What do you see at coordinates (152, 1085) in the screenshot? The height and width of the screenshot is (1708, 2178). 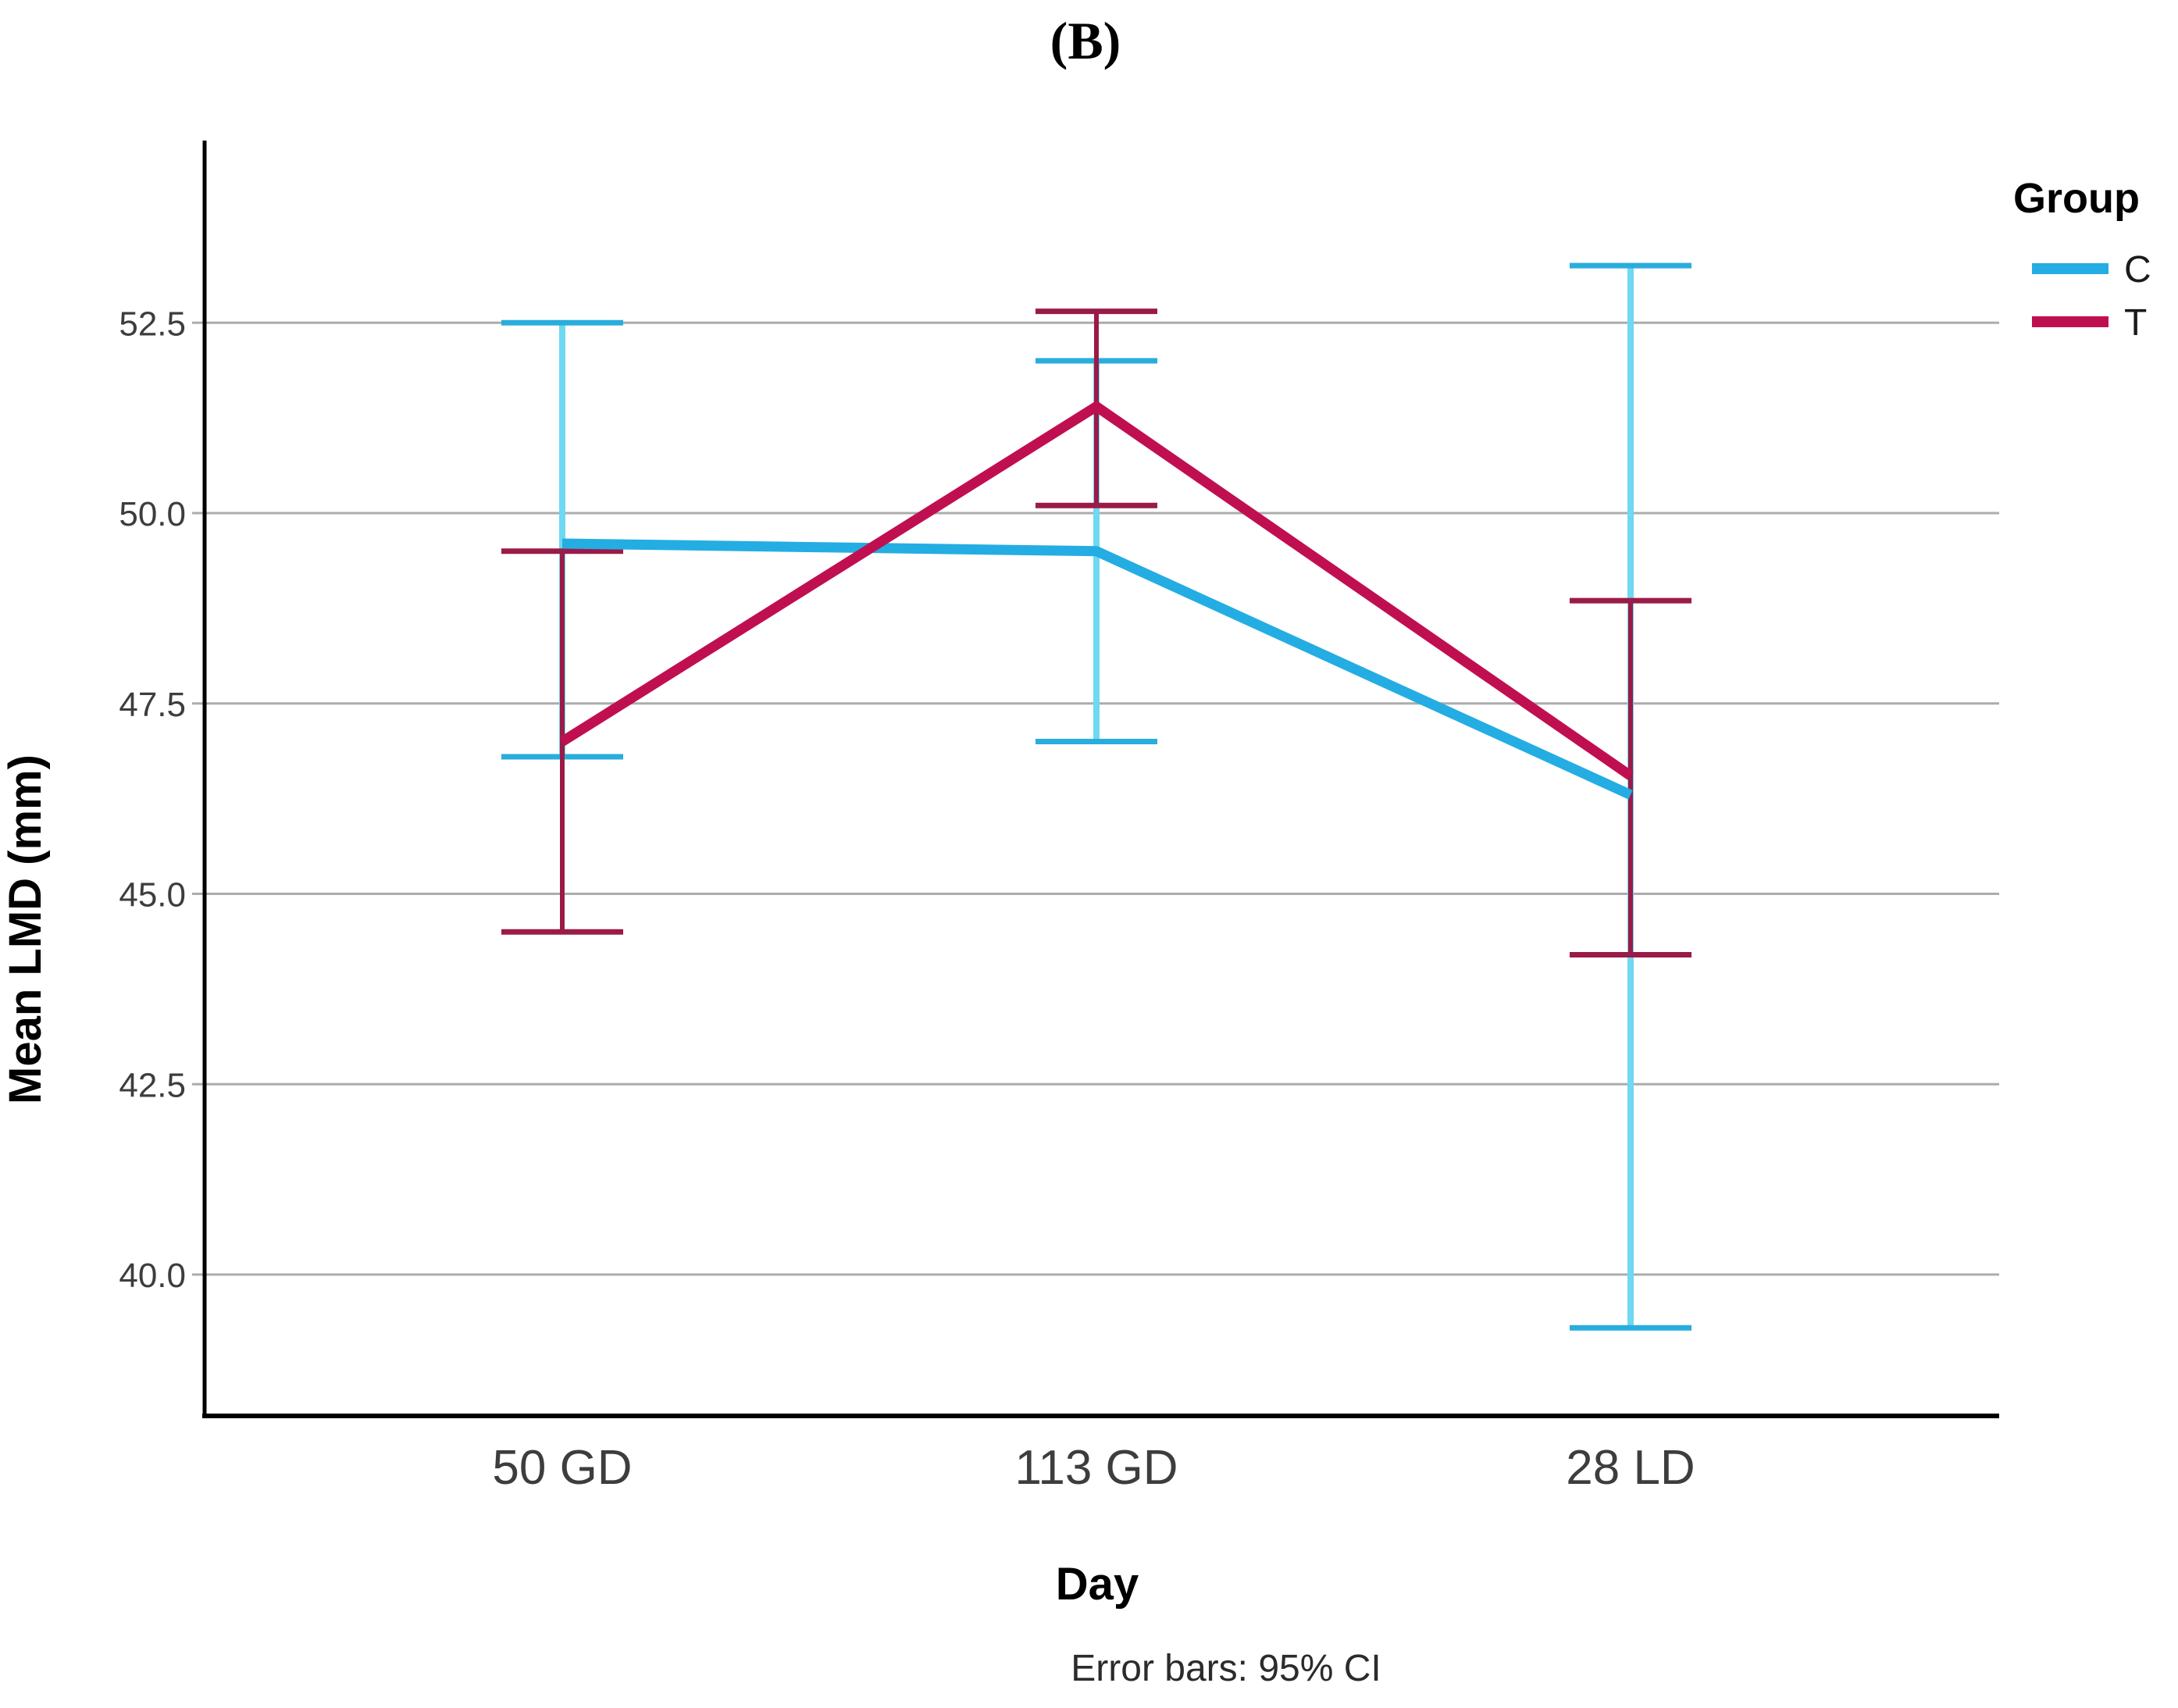 I see `y-tick-label: 42.5` at bounding box center [152, 1085].